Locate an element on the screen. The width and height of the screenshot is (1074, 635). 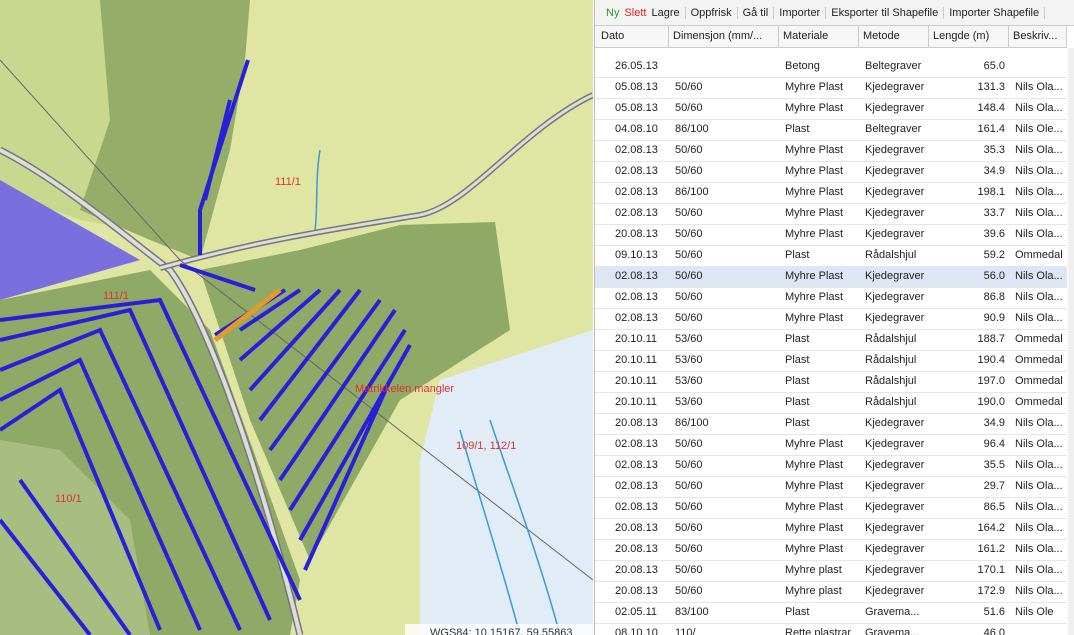
table-row: 26.05.13 Betong Beltegraver 65.0 is located at coordinates (831, 67).